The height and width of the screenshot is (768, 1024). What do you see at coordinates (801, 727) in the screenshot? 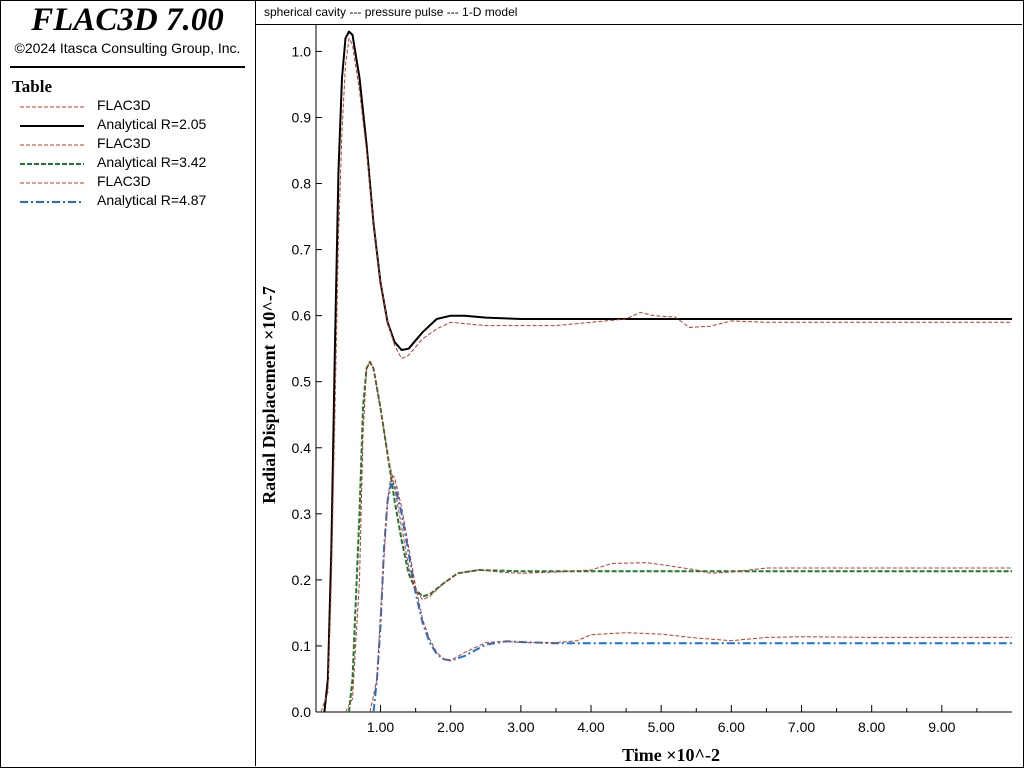
I see `x-tick-label: 7.00` at bounding box center [801, 727].